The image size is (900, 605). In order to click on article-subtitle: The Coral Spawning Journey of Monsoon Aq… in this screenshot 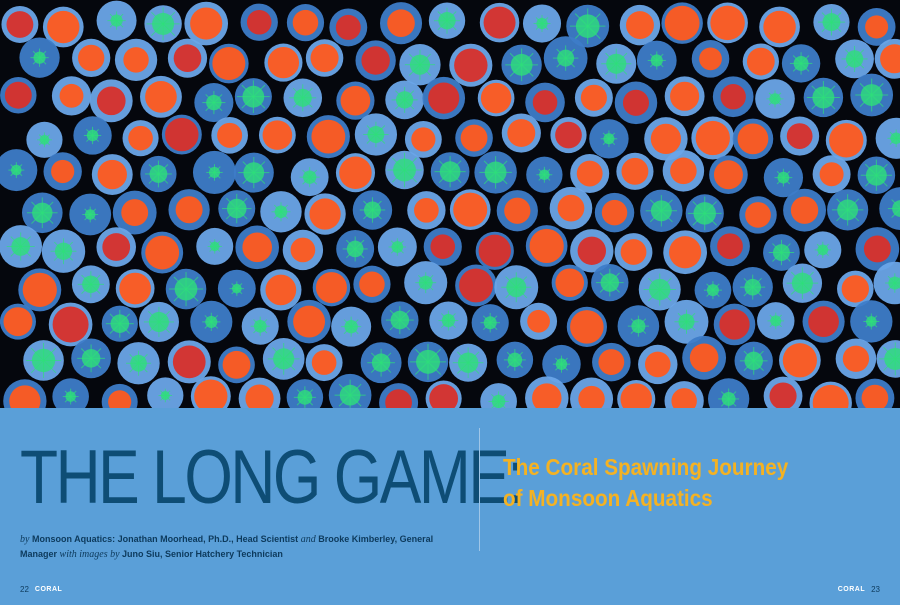, I will do `click(674, 483)`.